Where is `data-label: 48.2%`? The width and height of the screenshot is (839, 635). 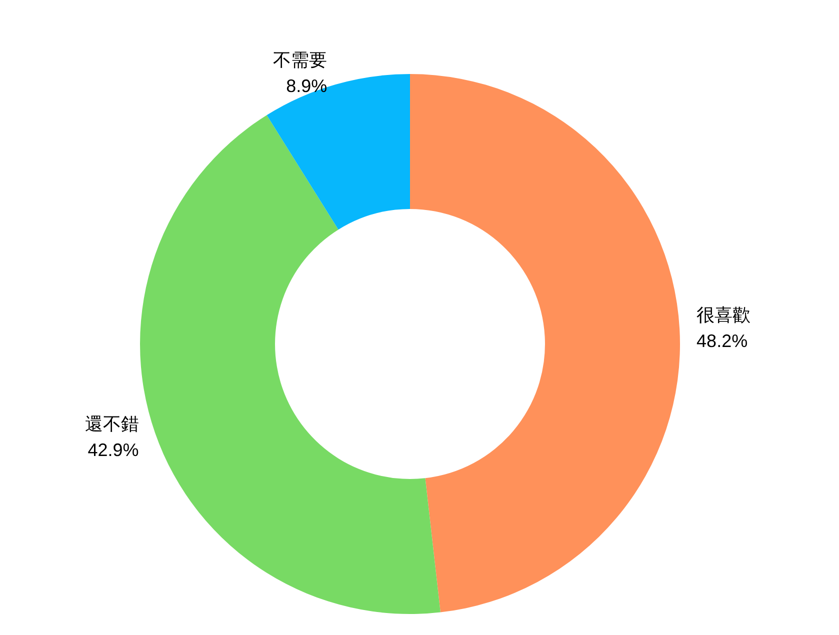 data-label: 48.2% is located at coordinates (722, 341).